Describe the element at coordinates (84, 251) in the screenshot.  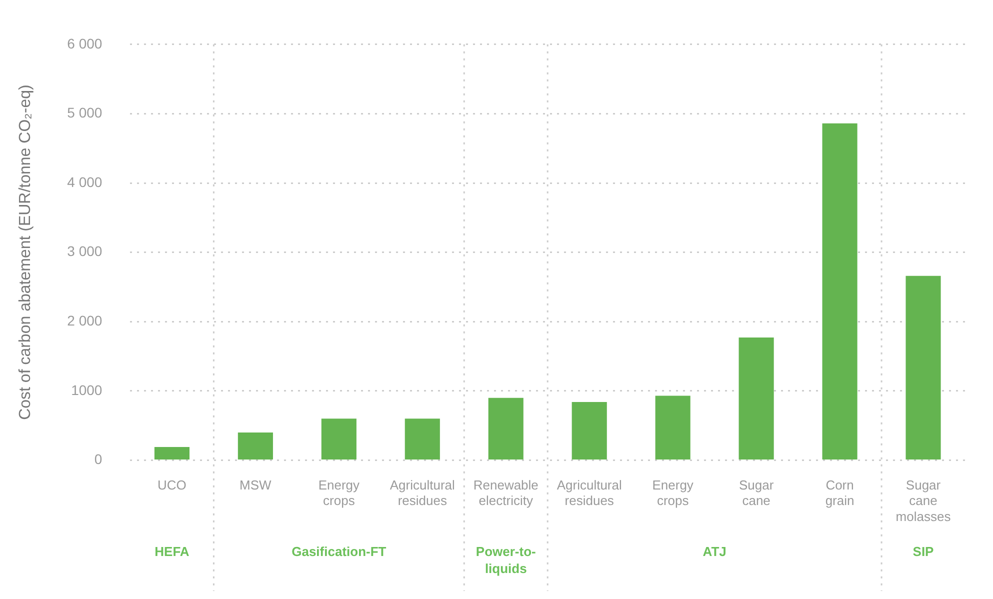
I see `y-tick-label: 3 000` at that location.